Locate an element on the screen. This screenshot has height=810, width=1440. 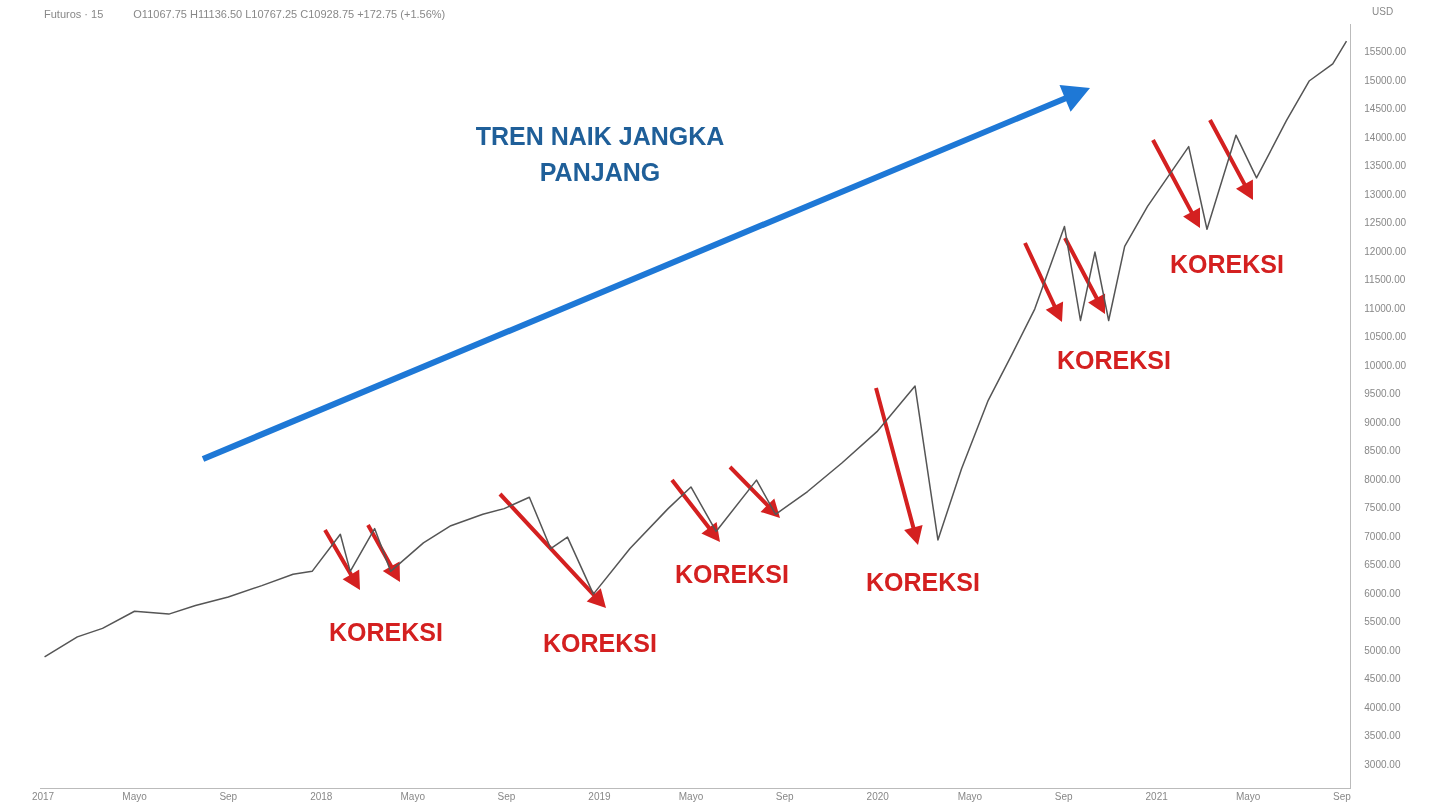
y-tick-label: 4000.00 is located at coordinates (1382, 707).